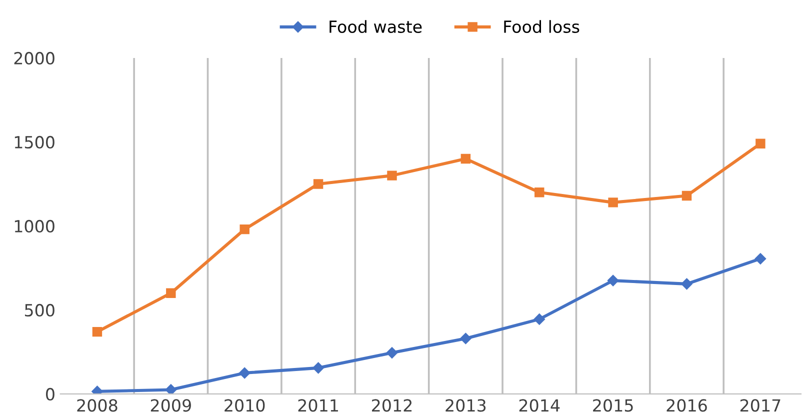 Image resolution: width=805 pixels, height=420 pixels. What do you see at coordinates (539, 405) in the screenshot?
I see `x-tick-label: 2014` at bounding box center [539, 405].